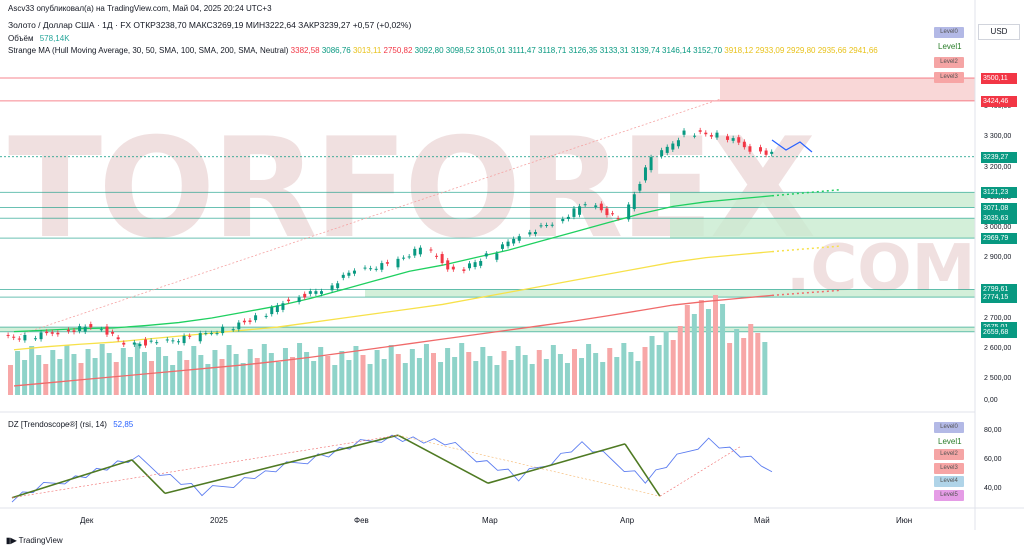  What do you see at coordinates (54, 38) in the screenshot?
I see `volume-value: 578,14K` at bounding box center [54, 38].